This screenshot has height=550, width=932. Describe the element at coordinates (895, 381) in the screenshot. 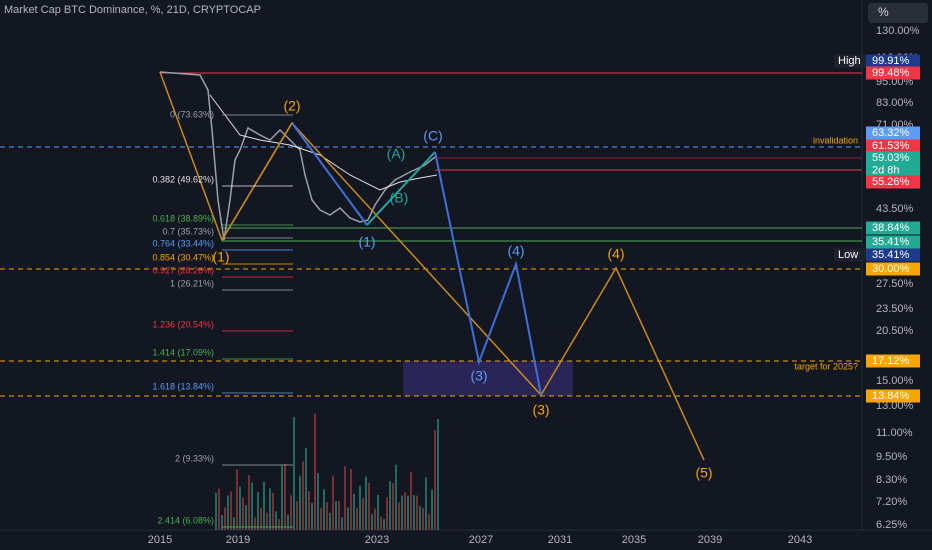

I see `price-tick-label: 15.00%` at that location.